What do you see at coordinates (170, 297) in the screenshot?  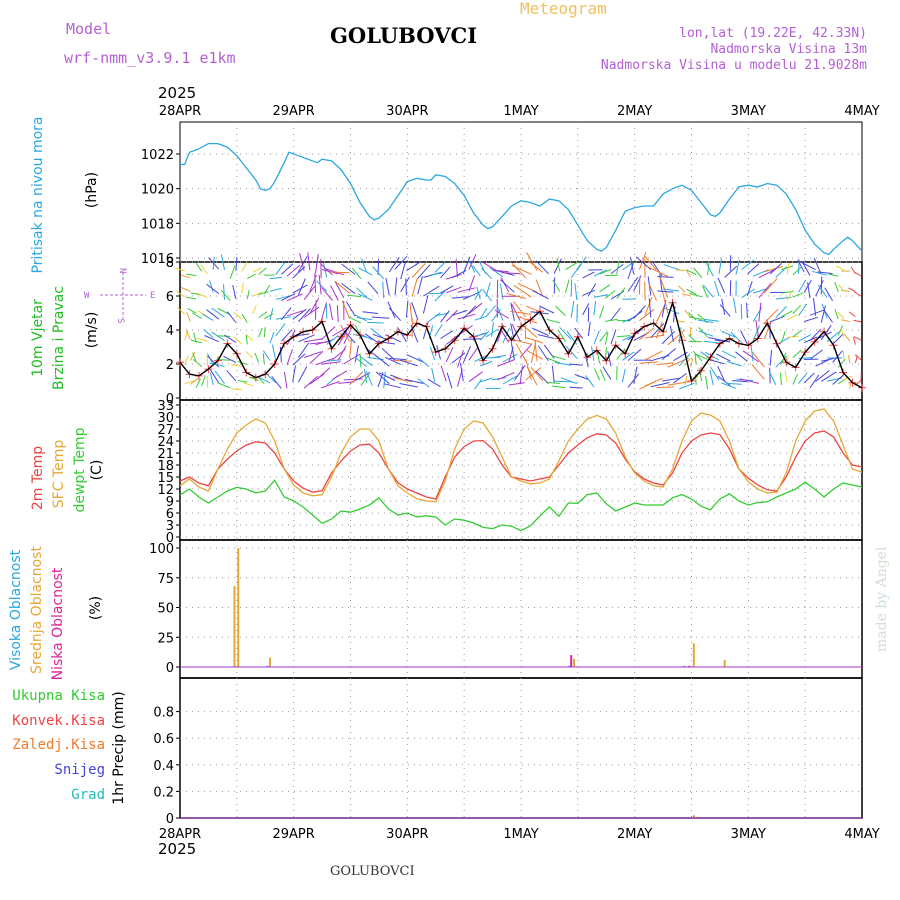 I see `y-tick-label: 6` at bounding box center [170, 297].